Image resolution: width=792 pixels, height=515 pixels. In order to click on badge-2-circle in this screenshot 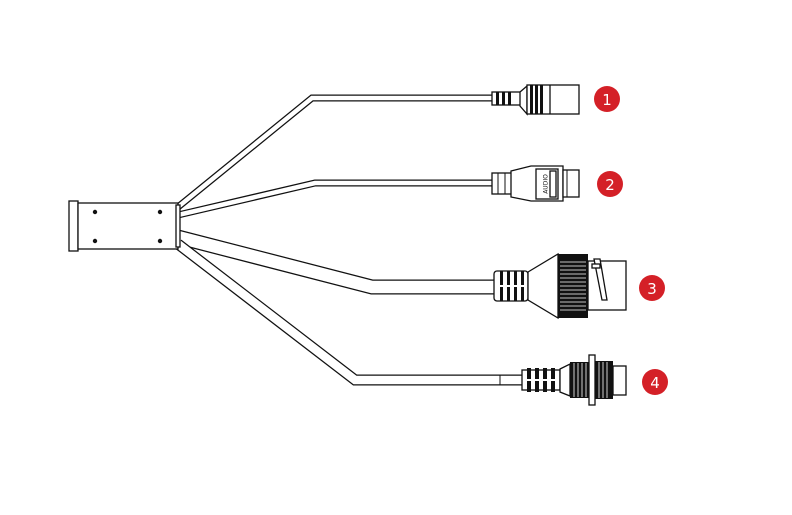, I will do `click(610, 184)`.